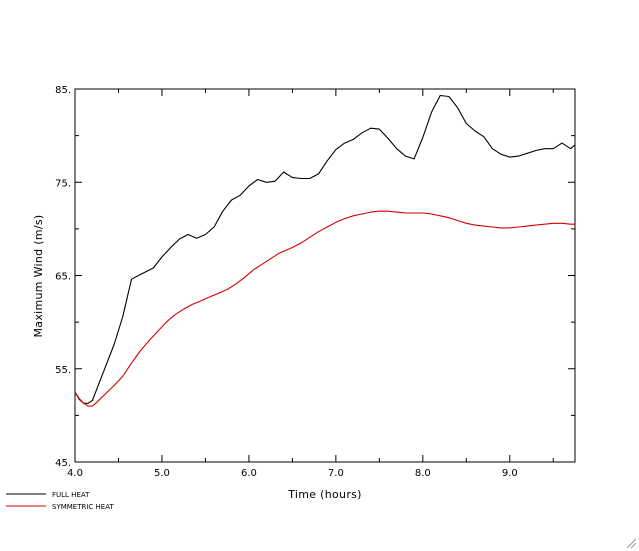  Describe the element at coordinates (63, 90) in the screenshot. I see `y-tick-label: 85.` at that location.